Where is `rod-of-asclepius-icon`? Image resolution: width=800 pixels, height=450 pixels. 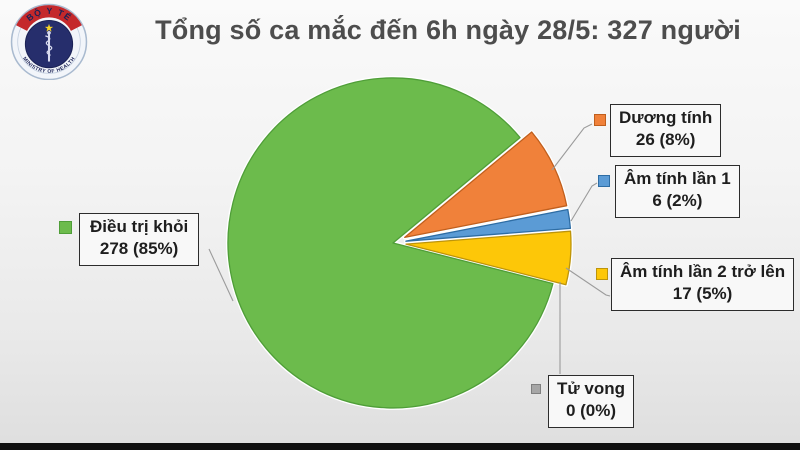
rod-of-asclepius-icon is located at coordinates (49, 46).